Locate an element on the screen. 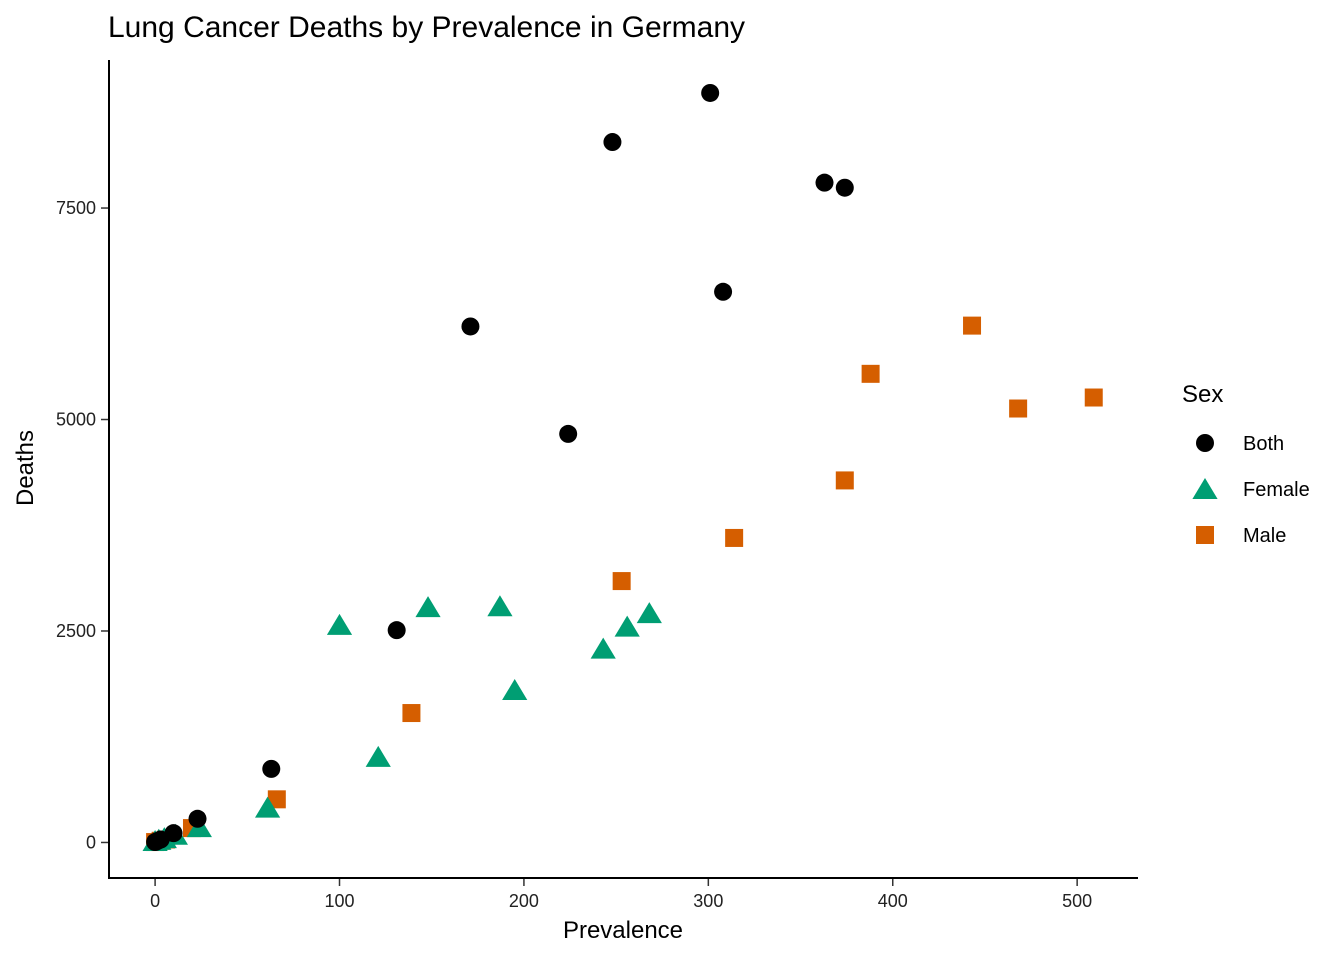 This screenshot has width=1344, height=960. legend-items: Both Female Male is located at coordinates (1251, 490).